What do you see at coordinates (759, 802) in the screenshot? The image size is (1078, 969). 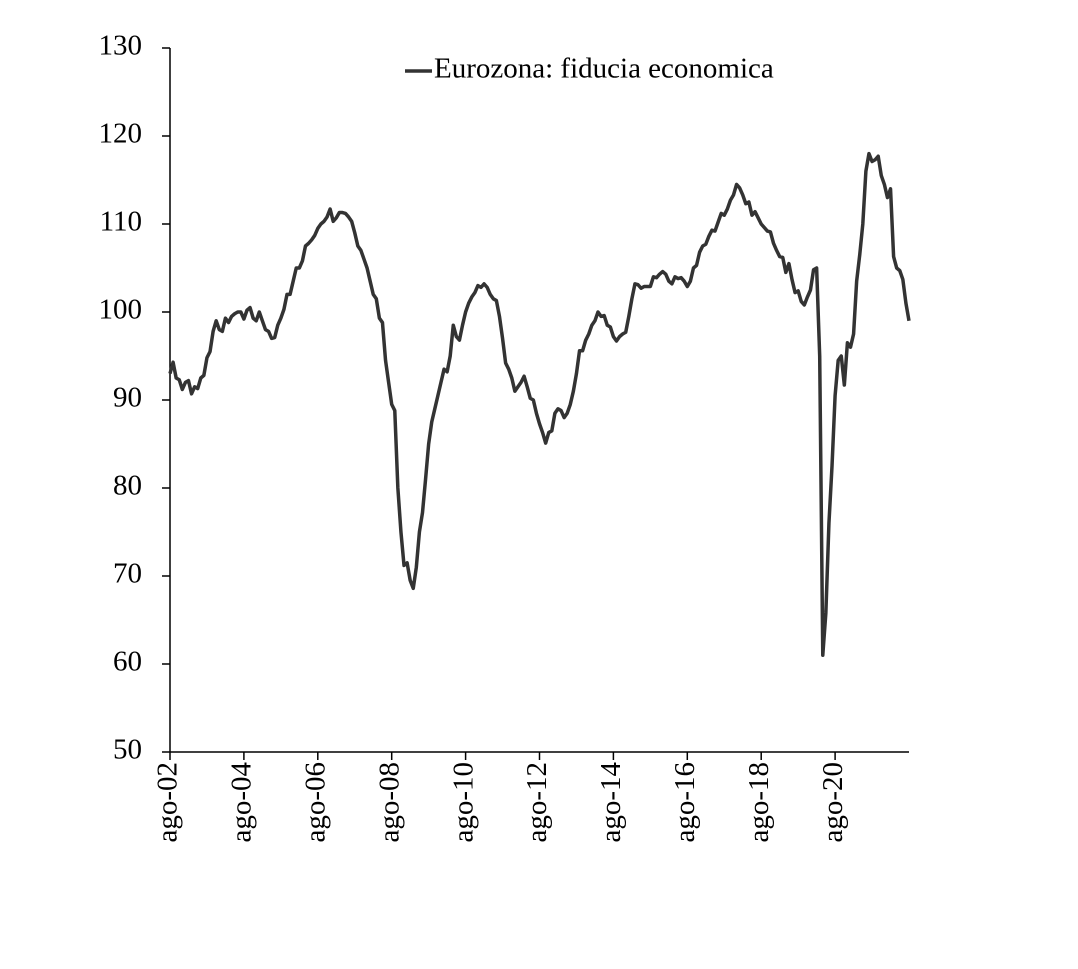 I see `x-tick-label: ago-18` at bounding box center [759, 802].